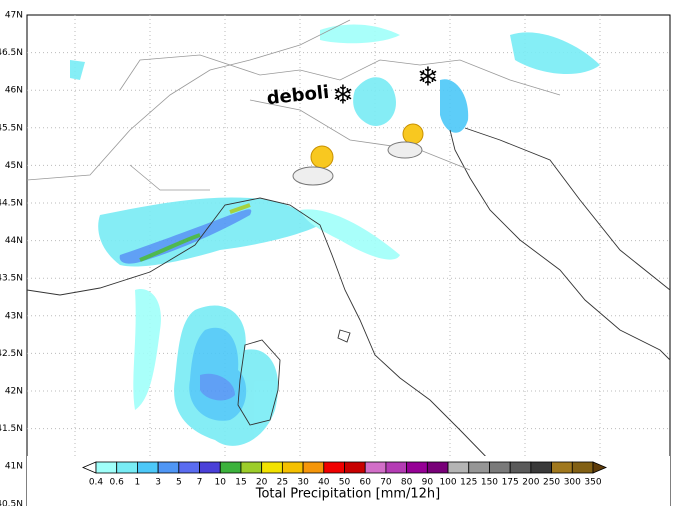 Image resolution: width=696 pixels, height=506 pixels. Describe the element at coordinates (365, 124) in the screenshot. I see `weather-icons: ❄ ❄` at that location.